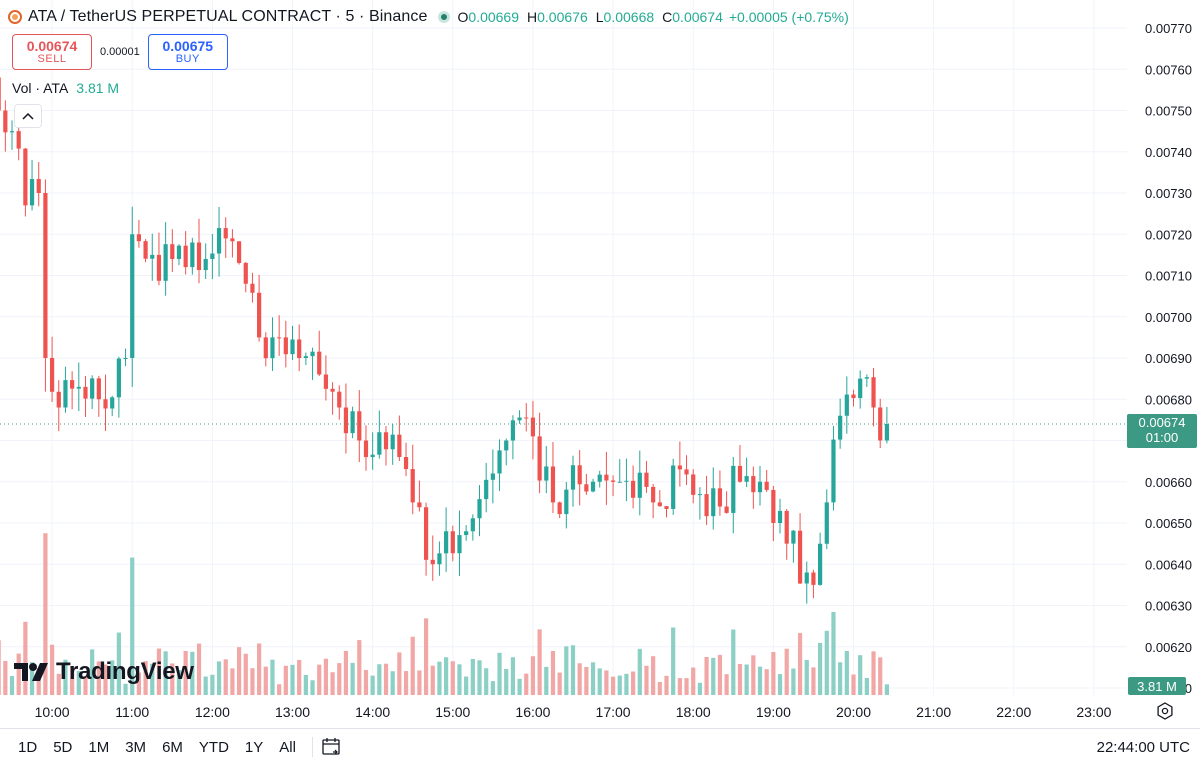  I want to click on range-1d: 1D, so click(28, 747).